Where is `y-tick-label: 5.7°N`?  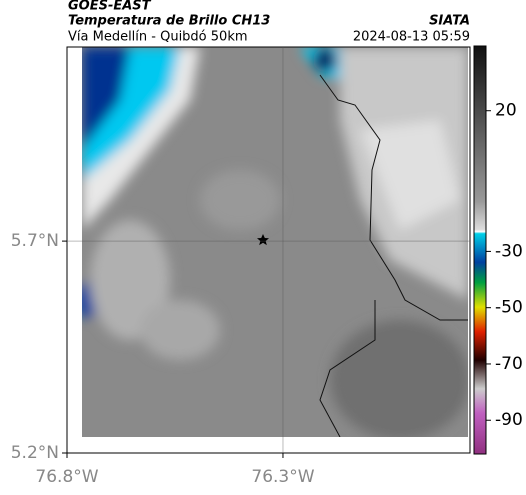 y-tick-label: 5.7°N is located at coordinates (35, 241).